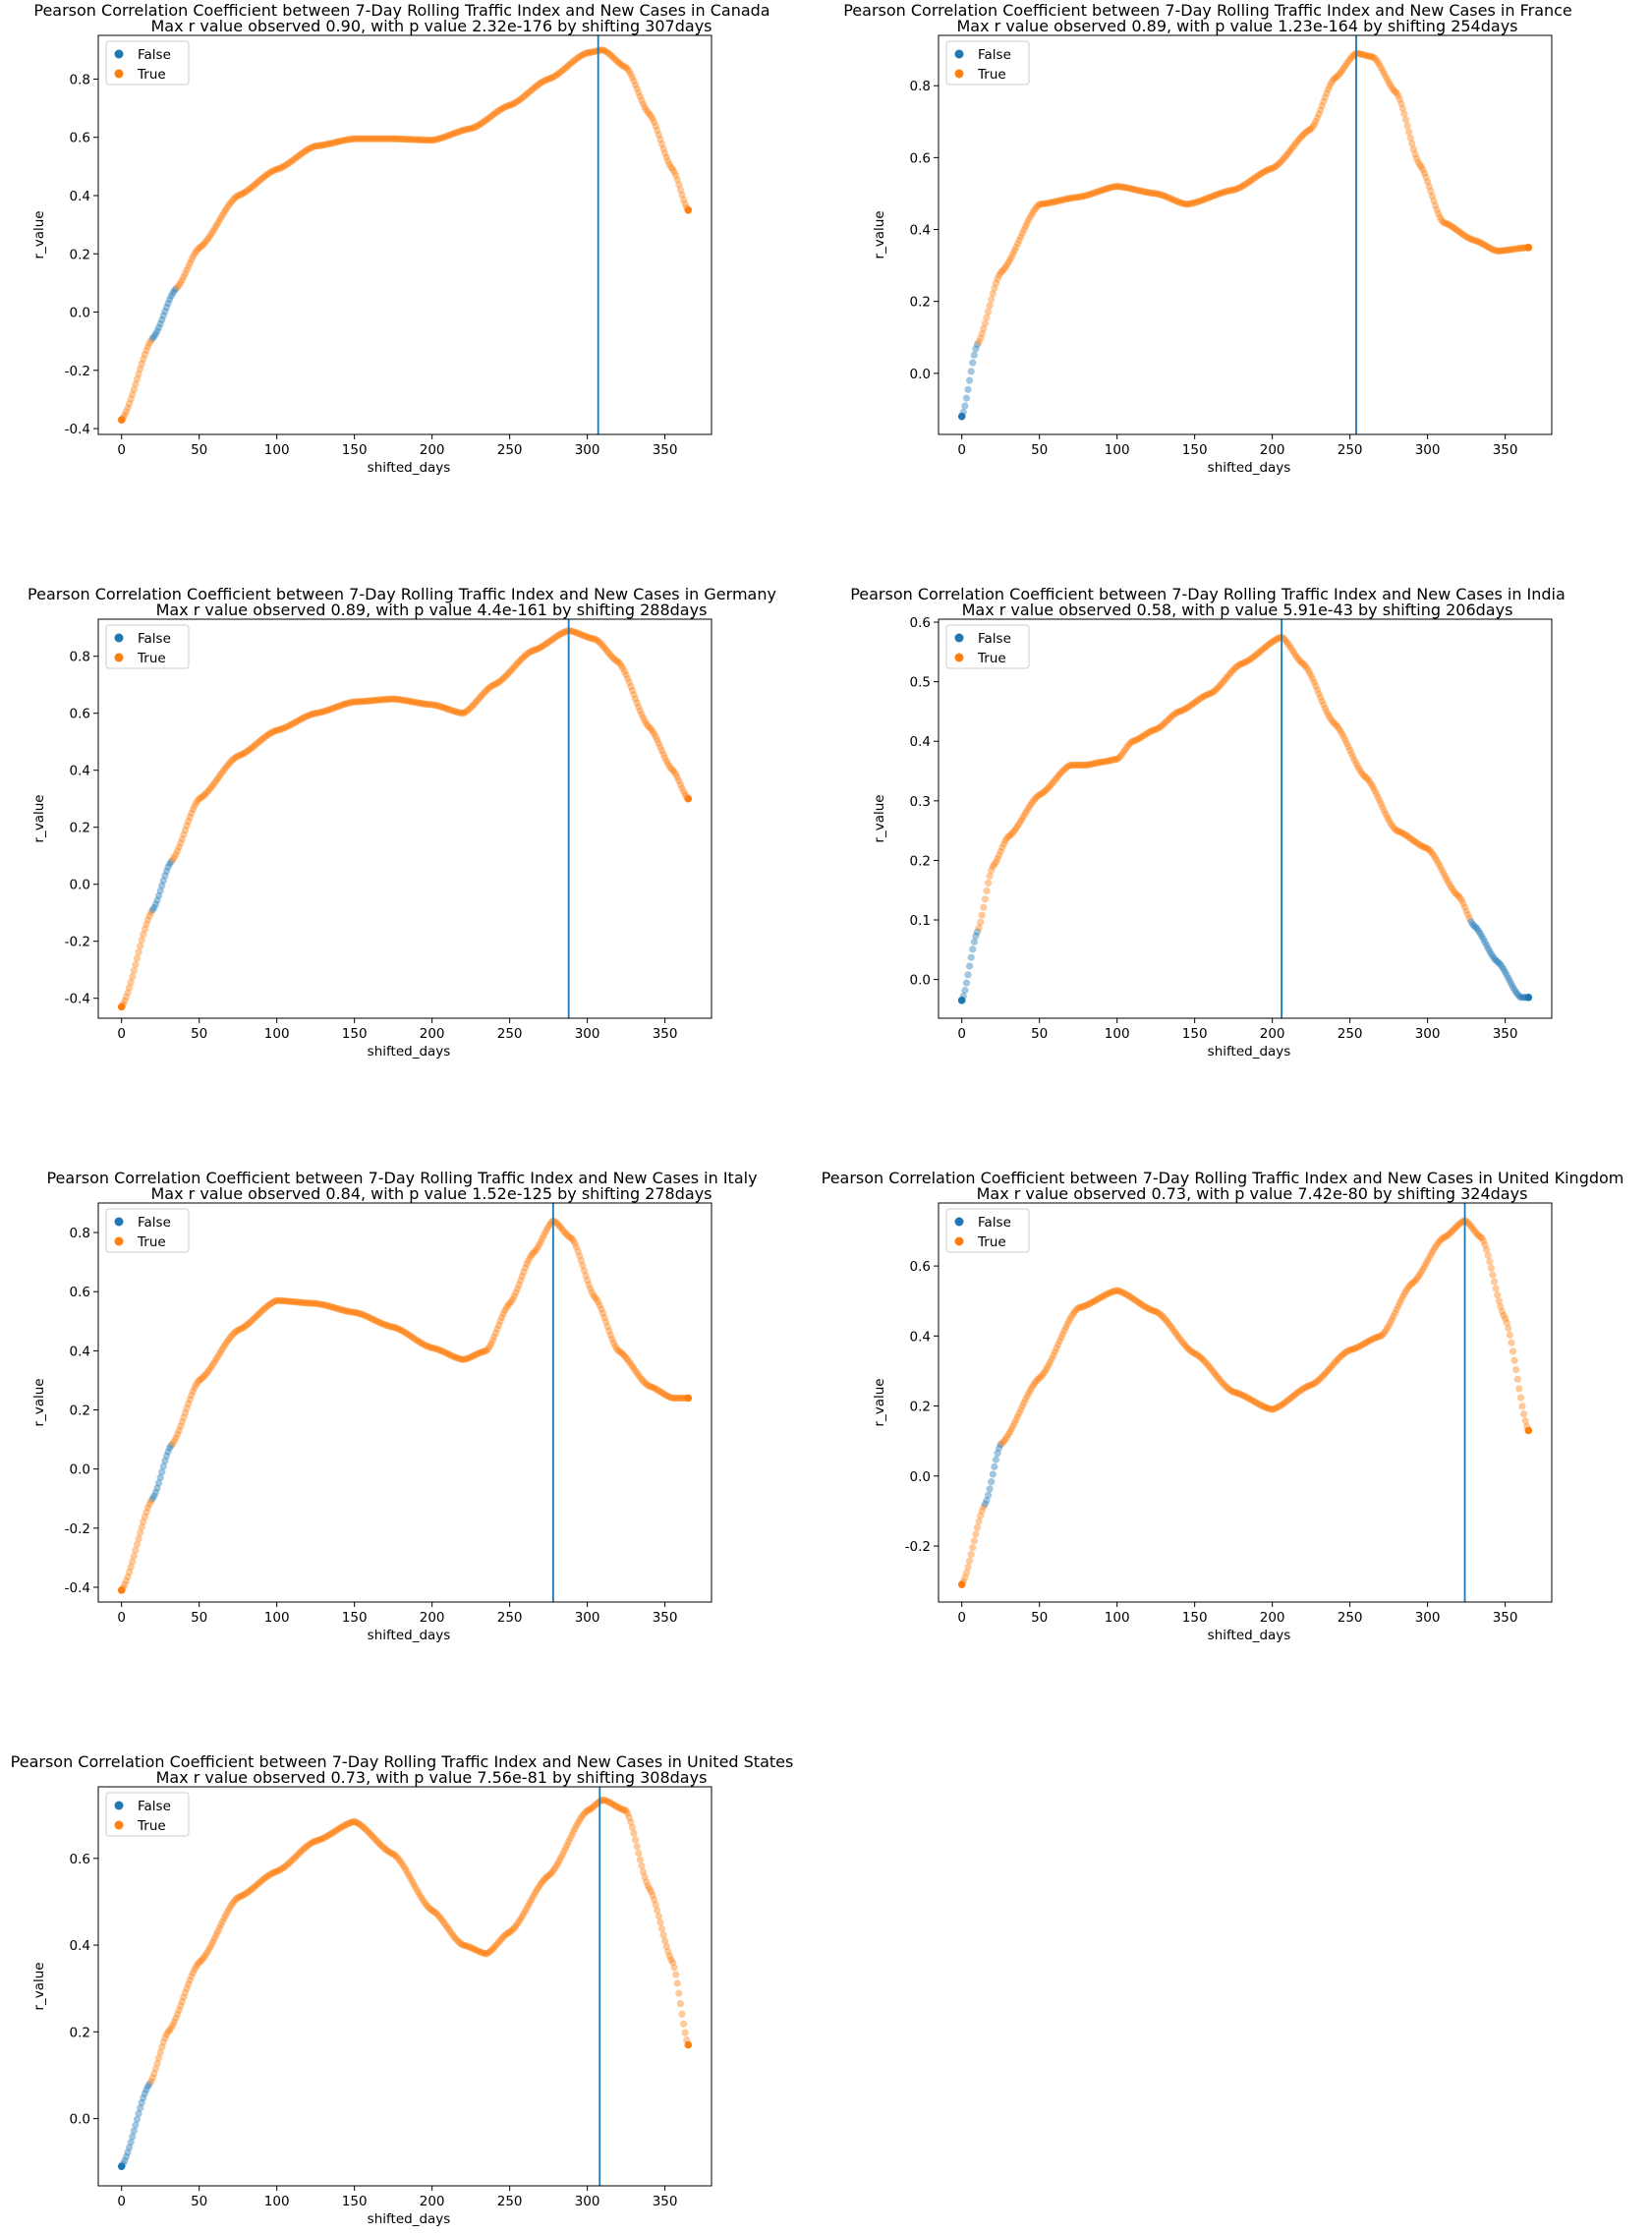  Describe the element at coordinates (151, 1242) in the screenshot. I see `legend-label-true: True` at that location.